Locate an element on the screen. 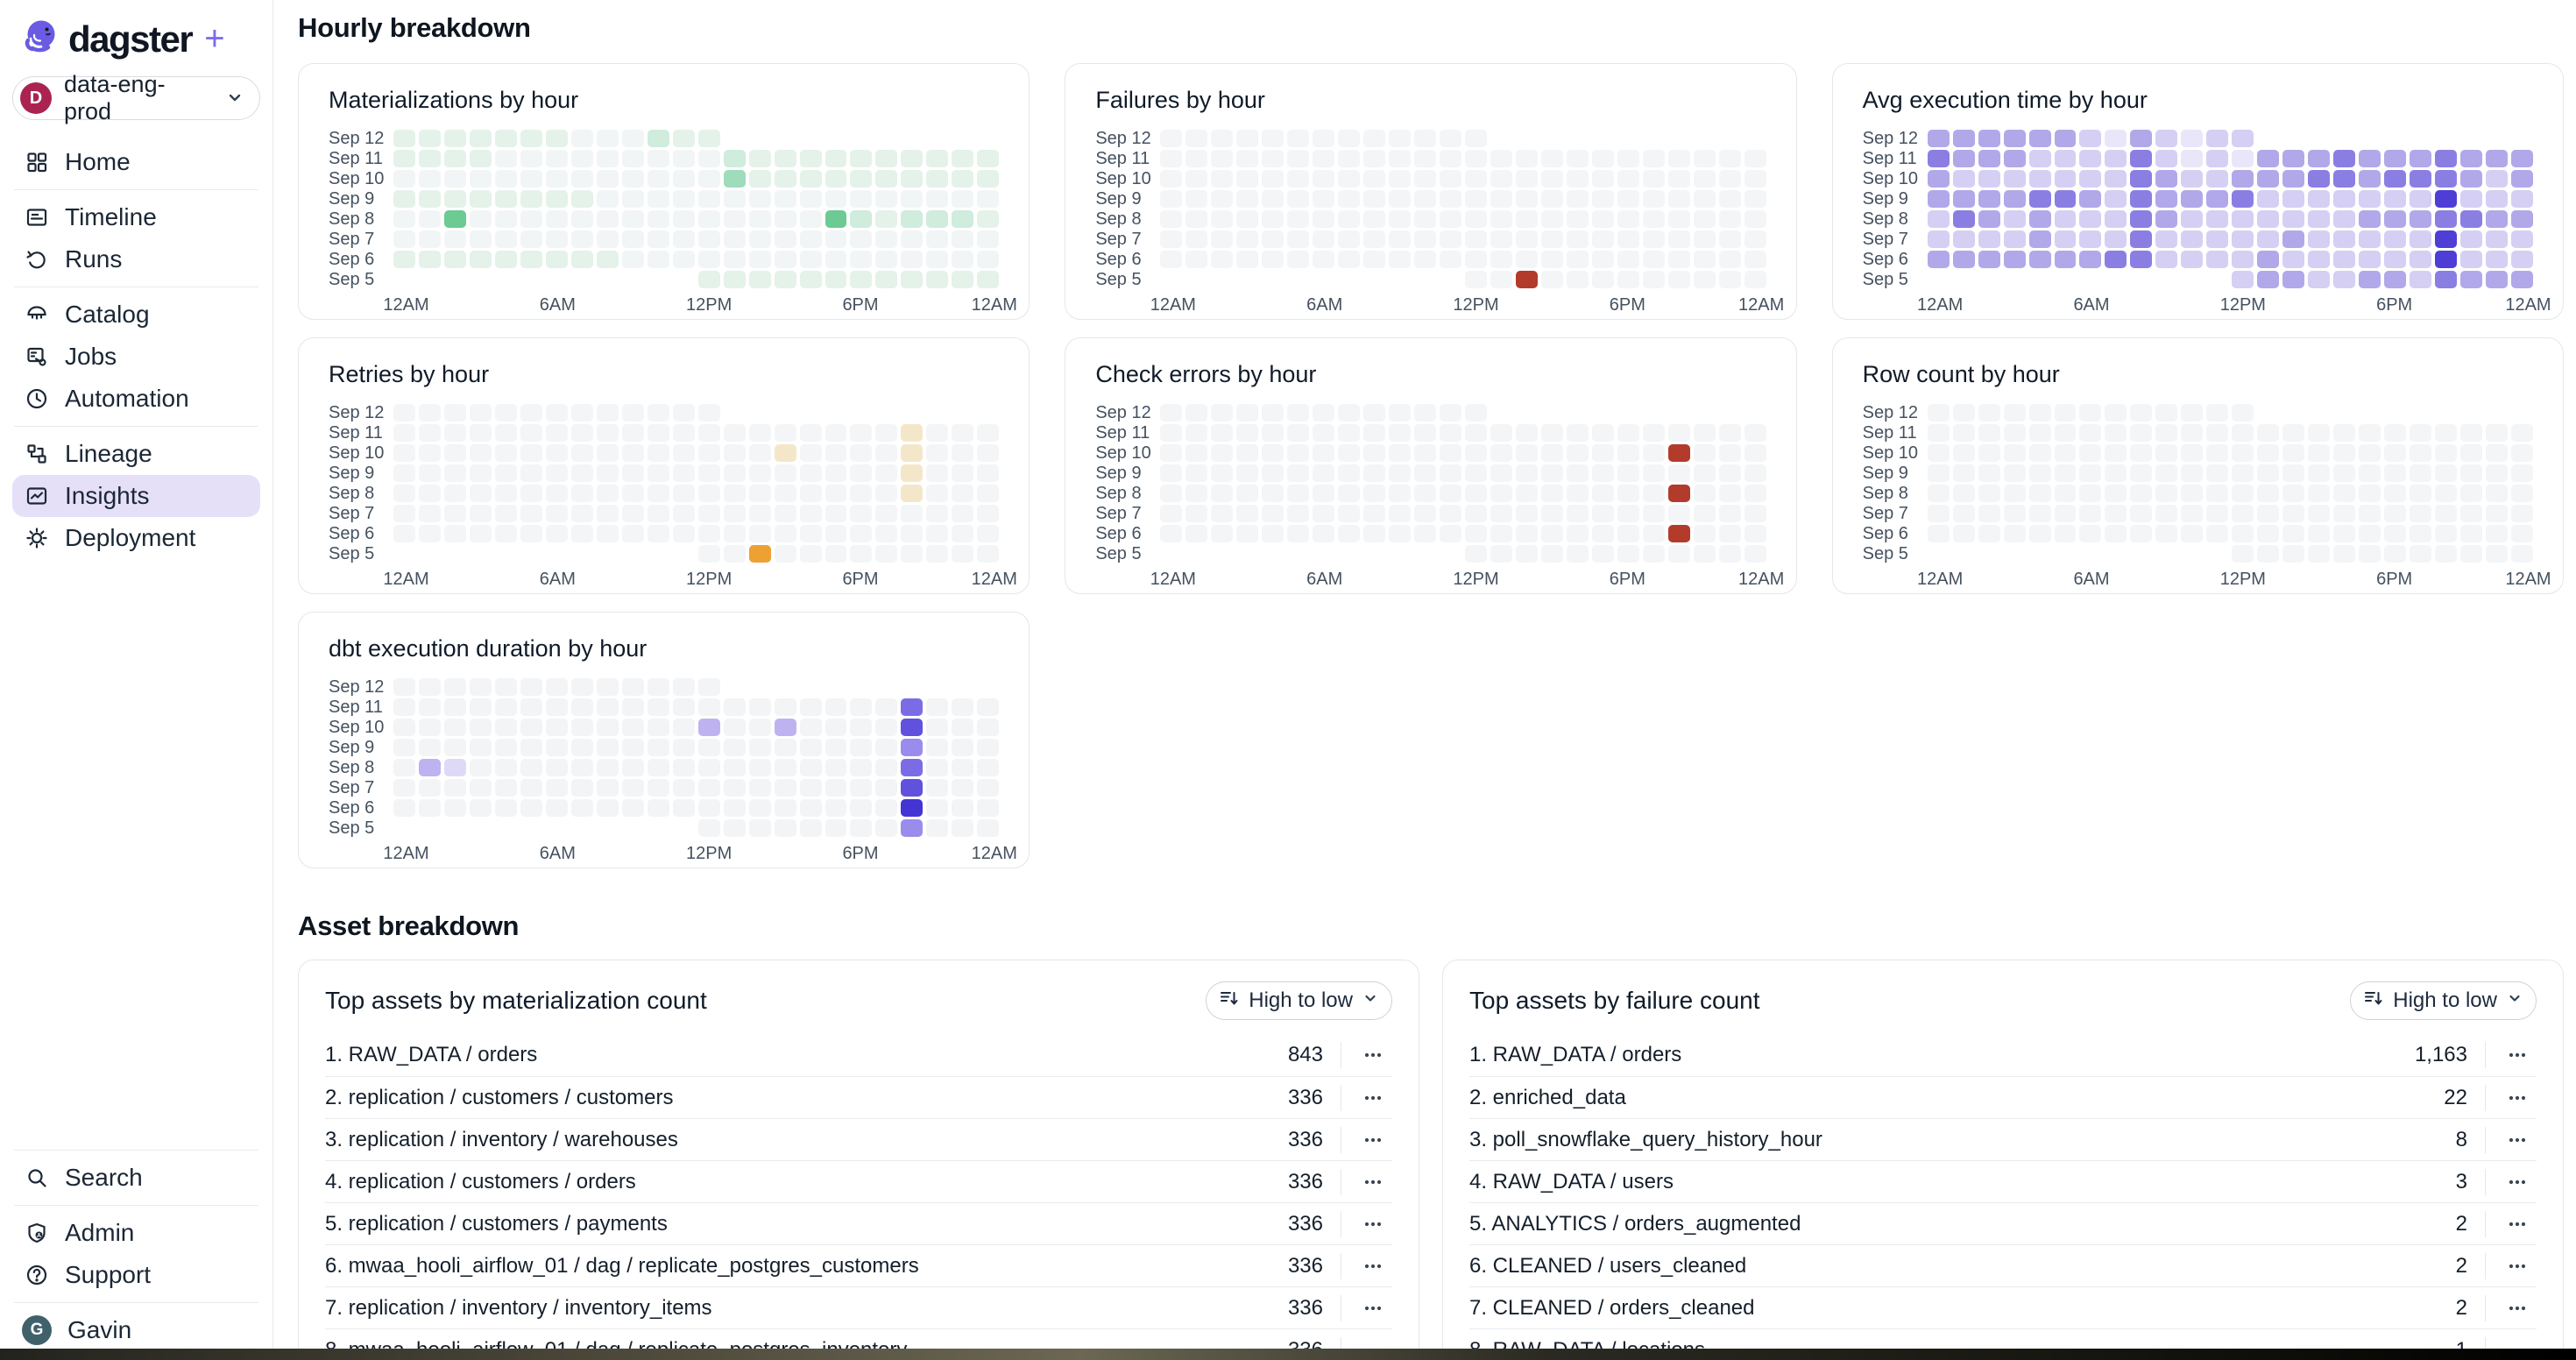  asset-link: 3. poll_snowflake_query_history_hour is located at coordinates (1645, 1139).